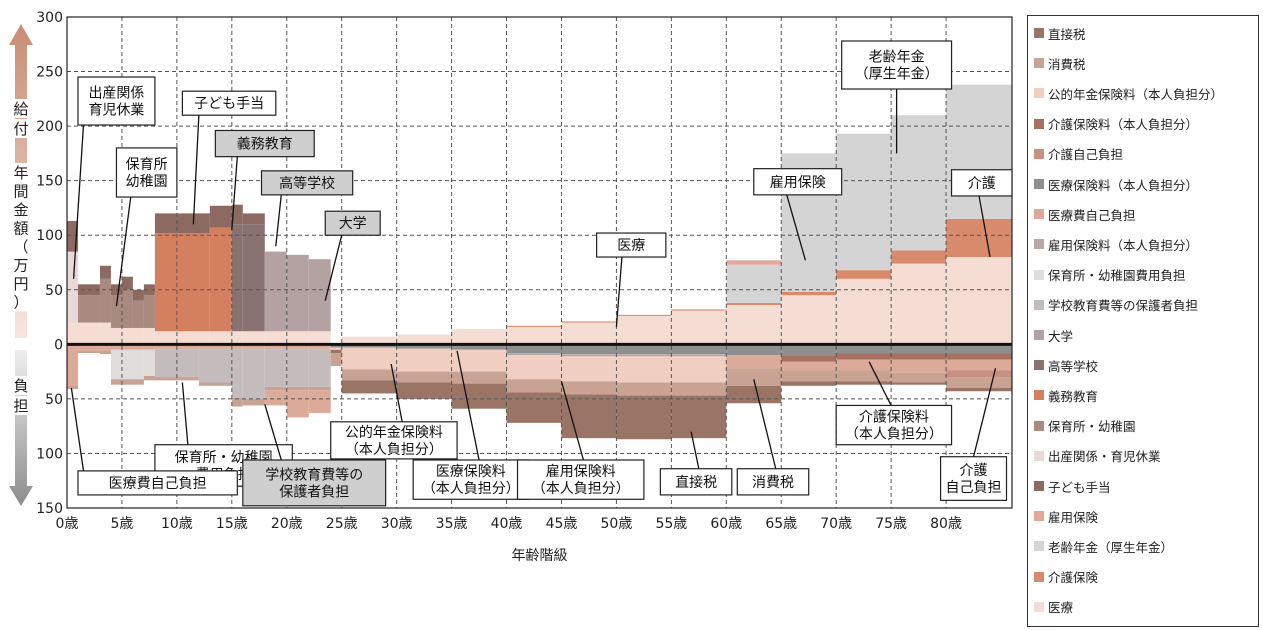 The image size is (1263, 630). I want to click on callout-label-3-0: 義務教育, so click(265, 144).